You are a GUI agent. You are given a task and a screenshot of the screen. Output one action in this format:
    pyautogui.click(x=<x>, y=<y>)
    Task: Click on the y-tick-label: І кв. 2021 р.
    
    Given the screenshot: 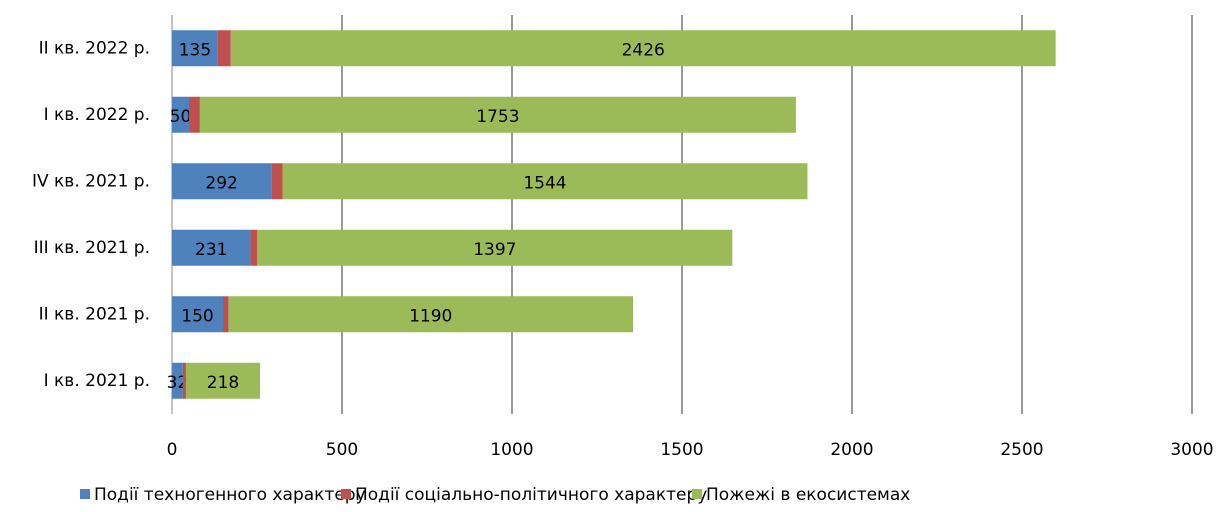 What is the action you would take?
    pyautogui.click(x=97, y=381)
    